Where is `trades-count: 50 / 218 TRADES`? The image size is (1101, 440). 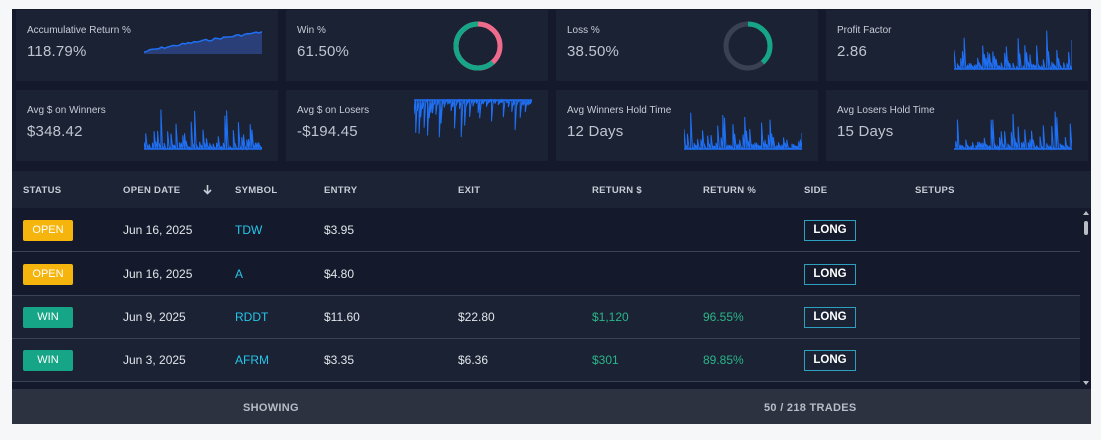 trades-count: 50 / 218 TRADES is located at coordinates (810, 408).